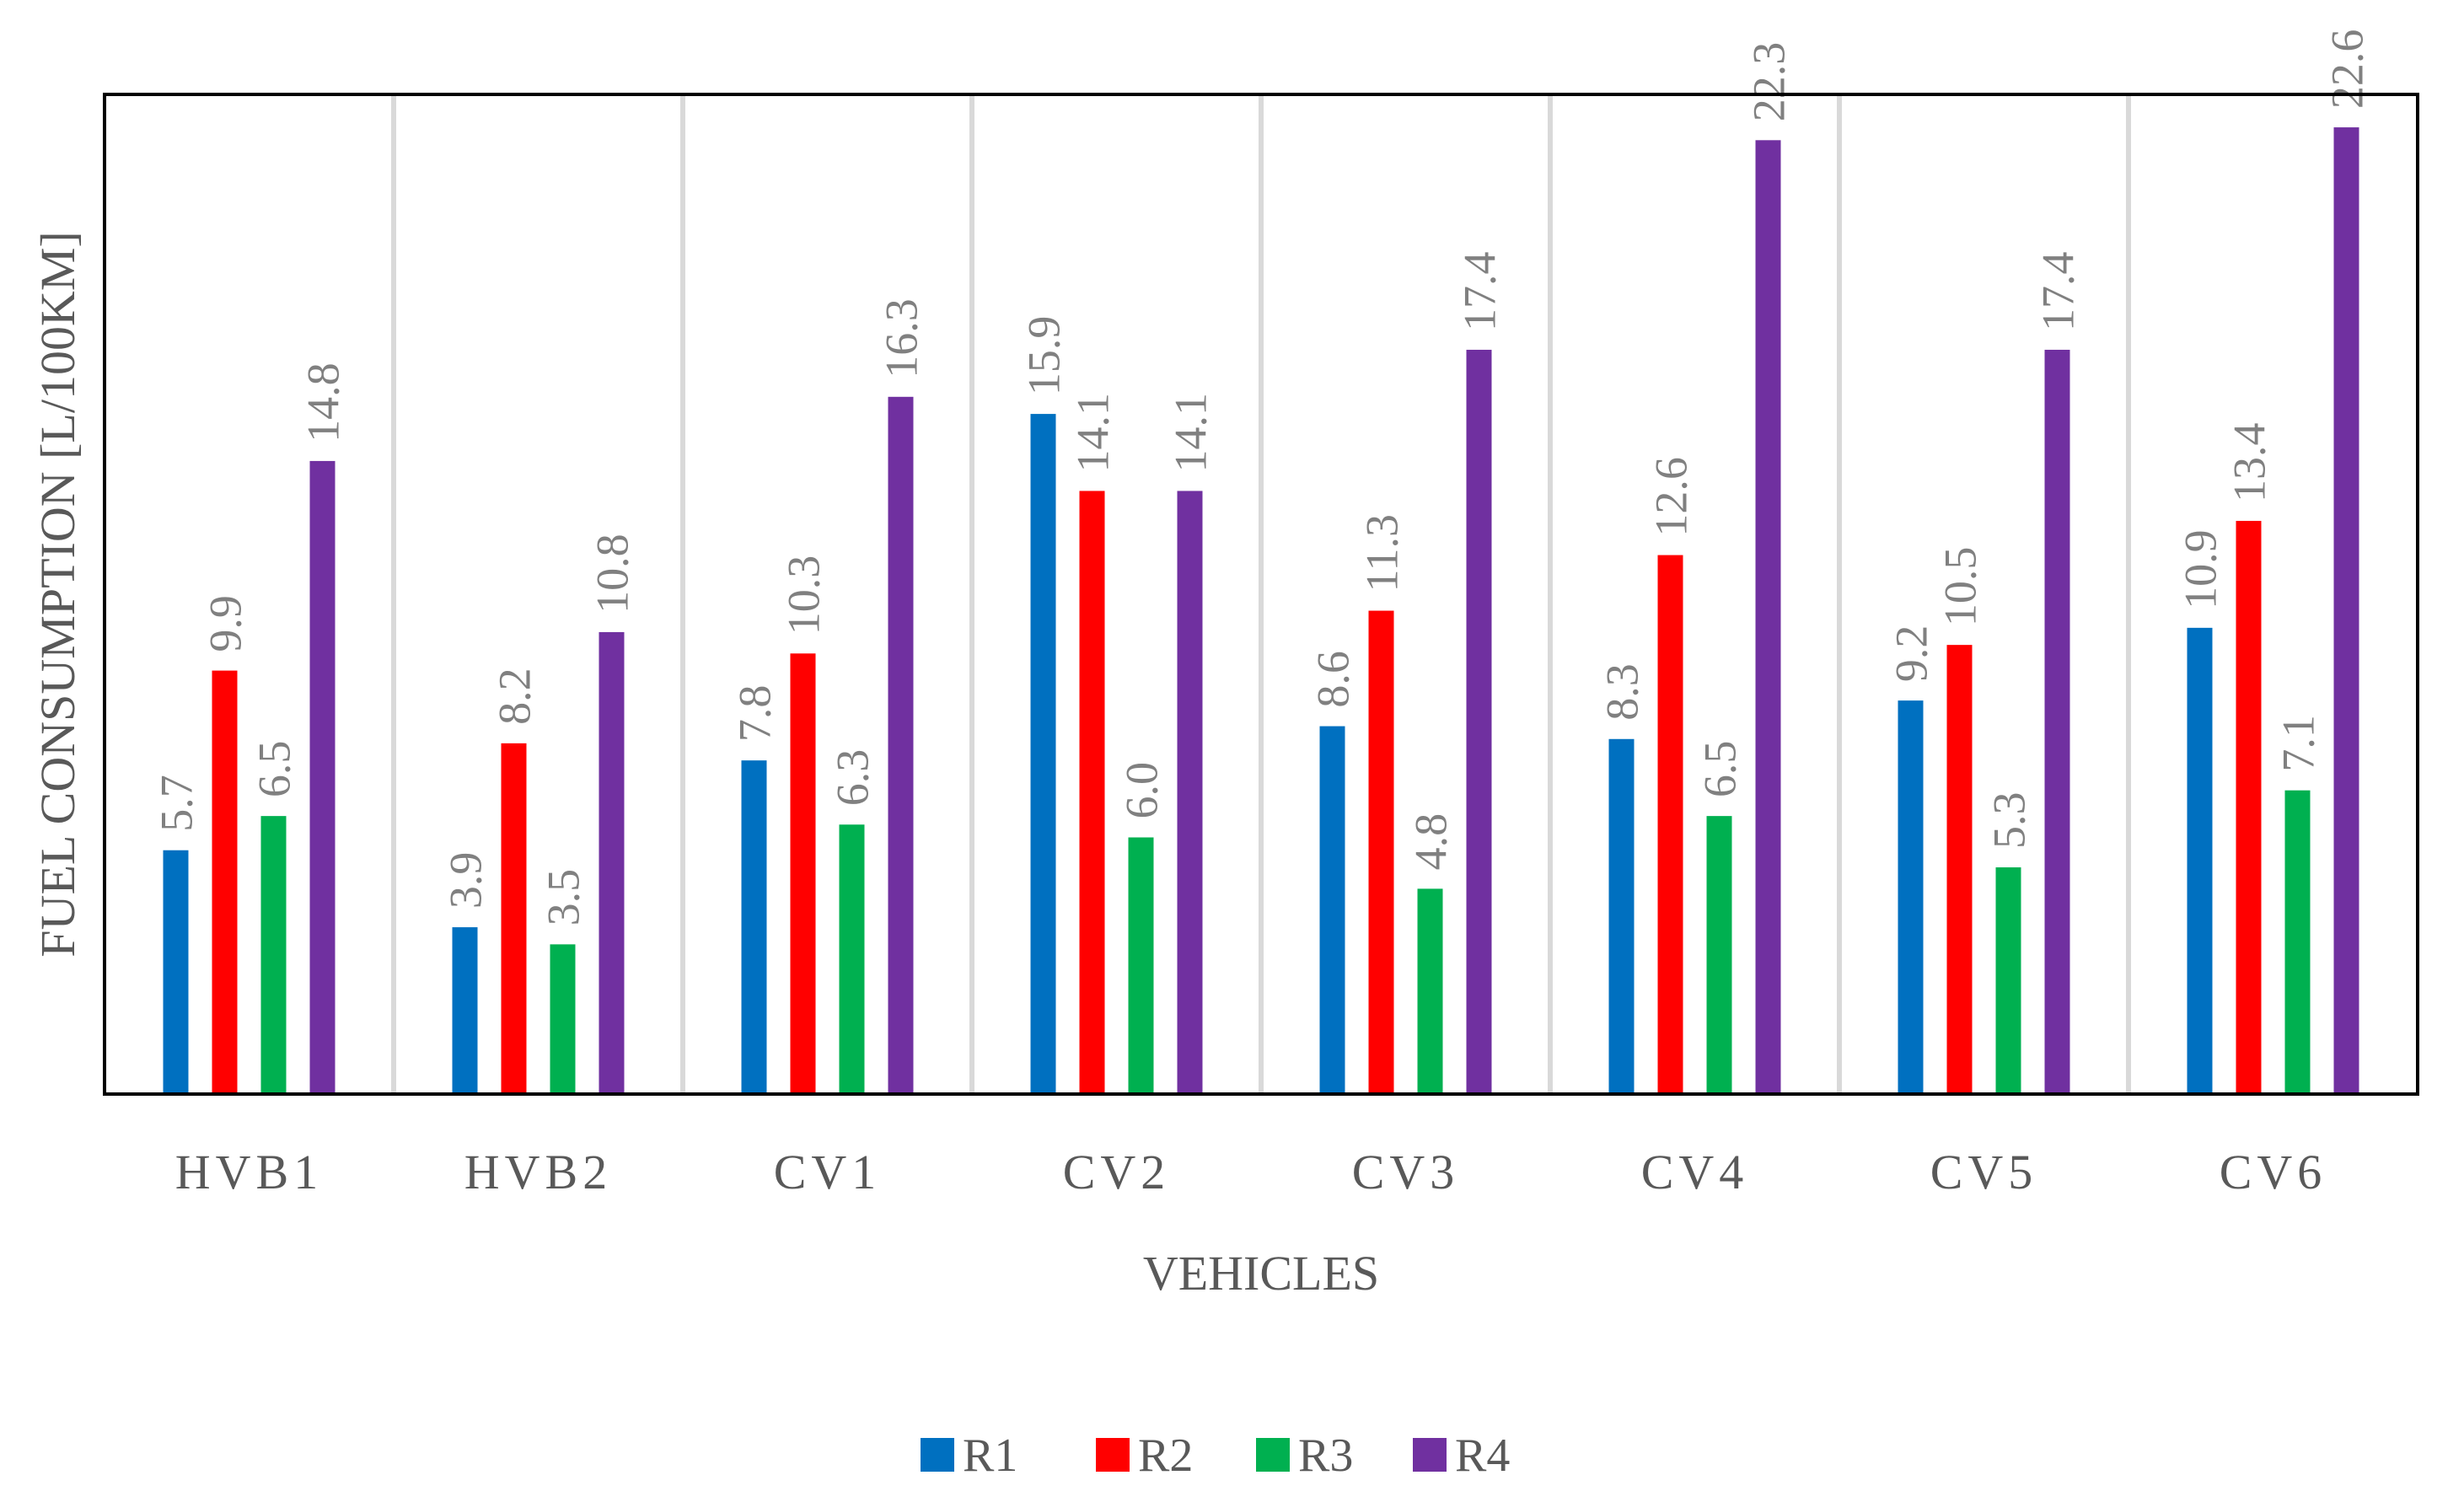 The width and height of the screenshot is (2464, 1486). What do you see at coordinates (1695, 1172) in the screenshot?
I see `x-tick-label: CV4` at bounding box center [1695, 1172].